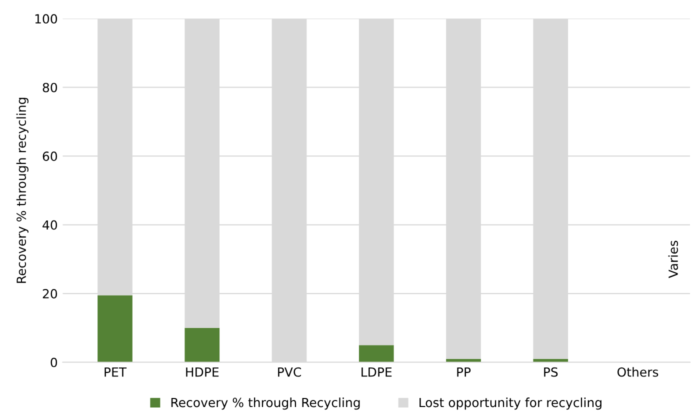 This screenshot has height=414, width=697. Describe the element at coordinates (46, 19) in the screenshot. I see `y-tick-label: 100` at that location.